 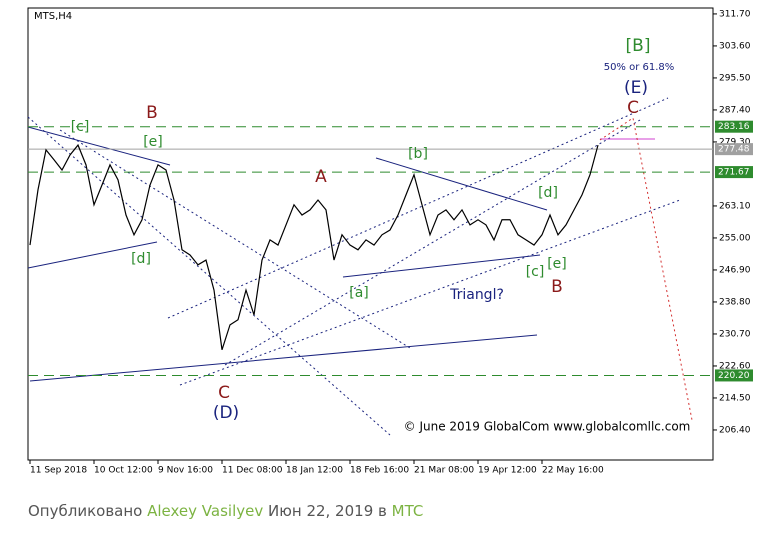 I want to click on y-tick-label: 295.50, so click(x=735, y=78).